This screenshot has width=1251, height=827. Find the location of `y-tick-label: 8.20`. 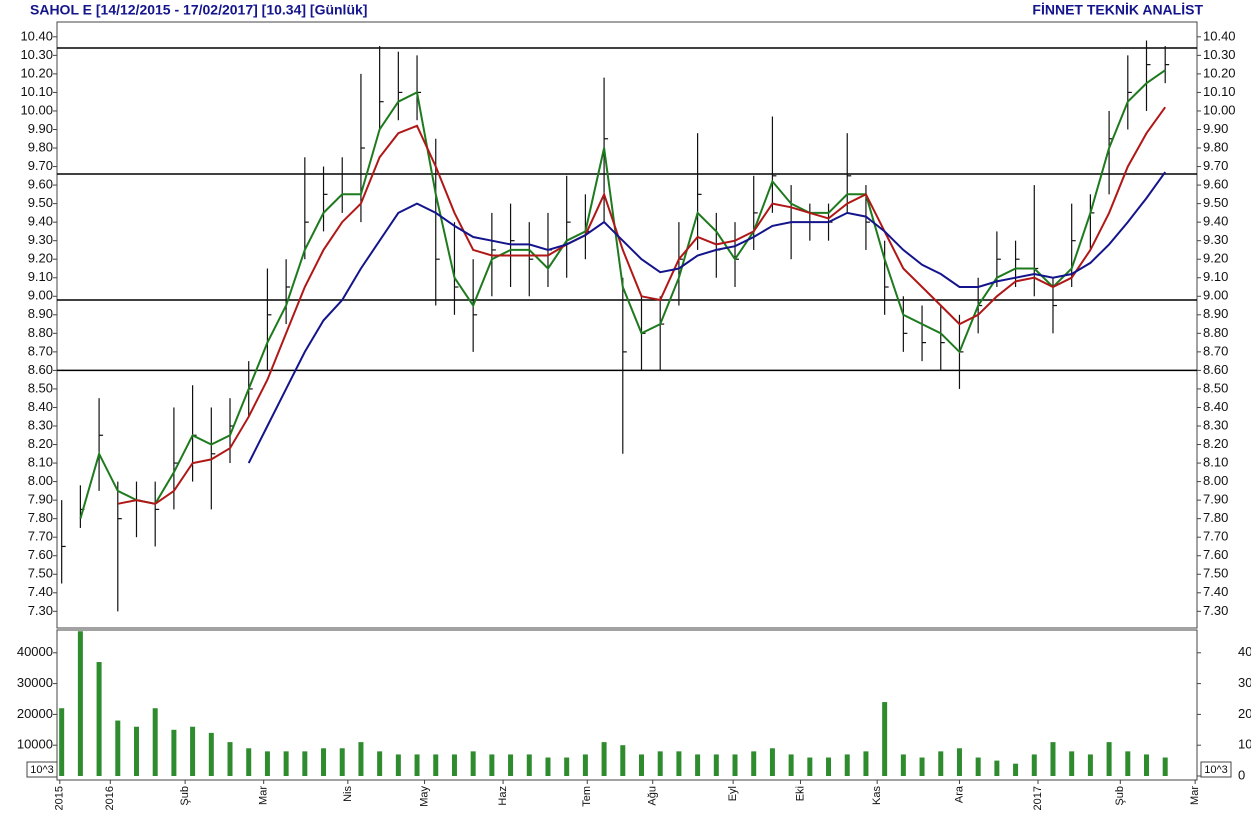

y-tick-label: 8.20 is located at coordinates (40, 443).